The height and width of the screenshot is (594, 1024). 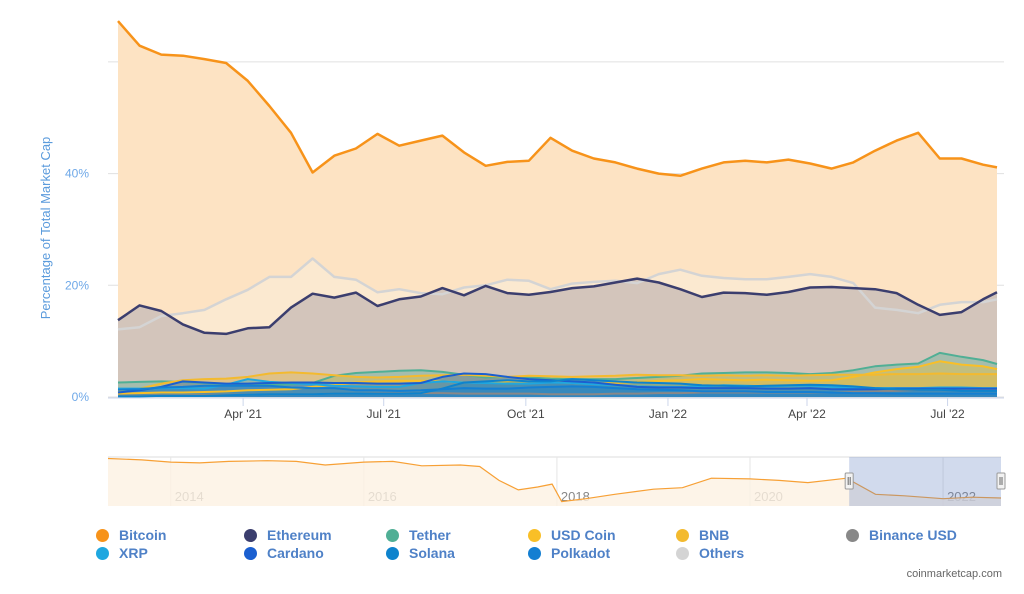 I want to click on navigator-area, so click(x=554, y=482).